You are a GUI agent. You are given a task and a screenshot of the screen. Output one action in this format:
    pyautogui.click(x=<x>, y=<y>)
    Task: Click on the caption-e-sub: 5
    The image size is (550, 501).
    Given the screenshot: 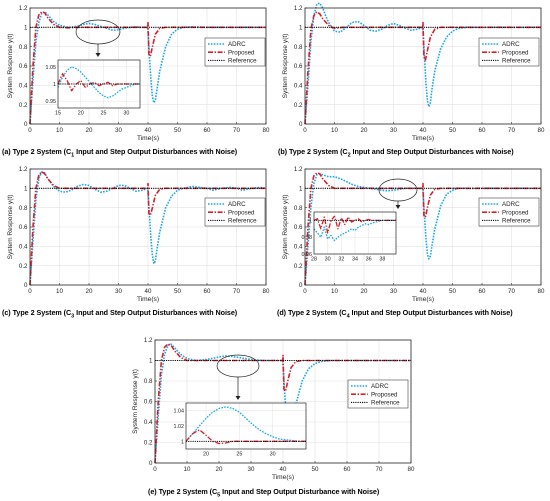 What is the action you would take?
    pyautogui.click(x=219, y=495)
    